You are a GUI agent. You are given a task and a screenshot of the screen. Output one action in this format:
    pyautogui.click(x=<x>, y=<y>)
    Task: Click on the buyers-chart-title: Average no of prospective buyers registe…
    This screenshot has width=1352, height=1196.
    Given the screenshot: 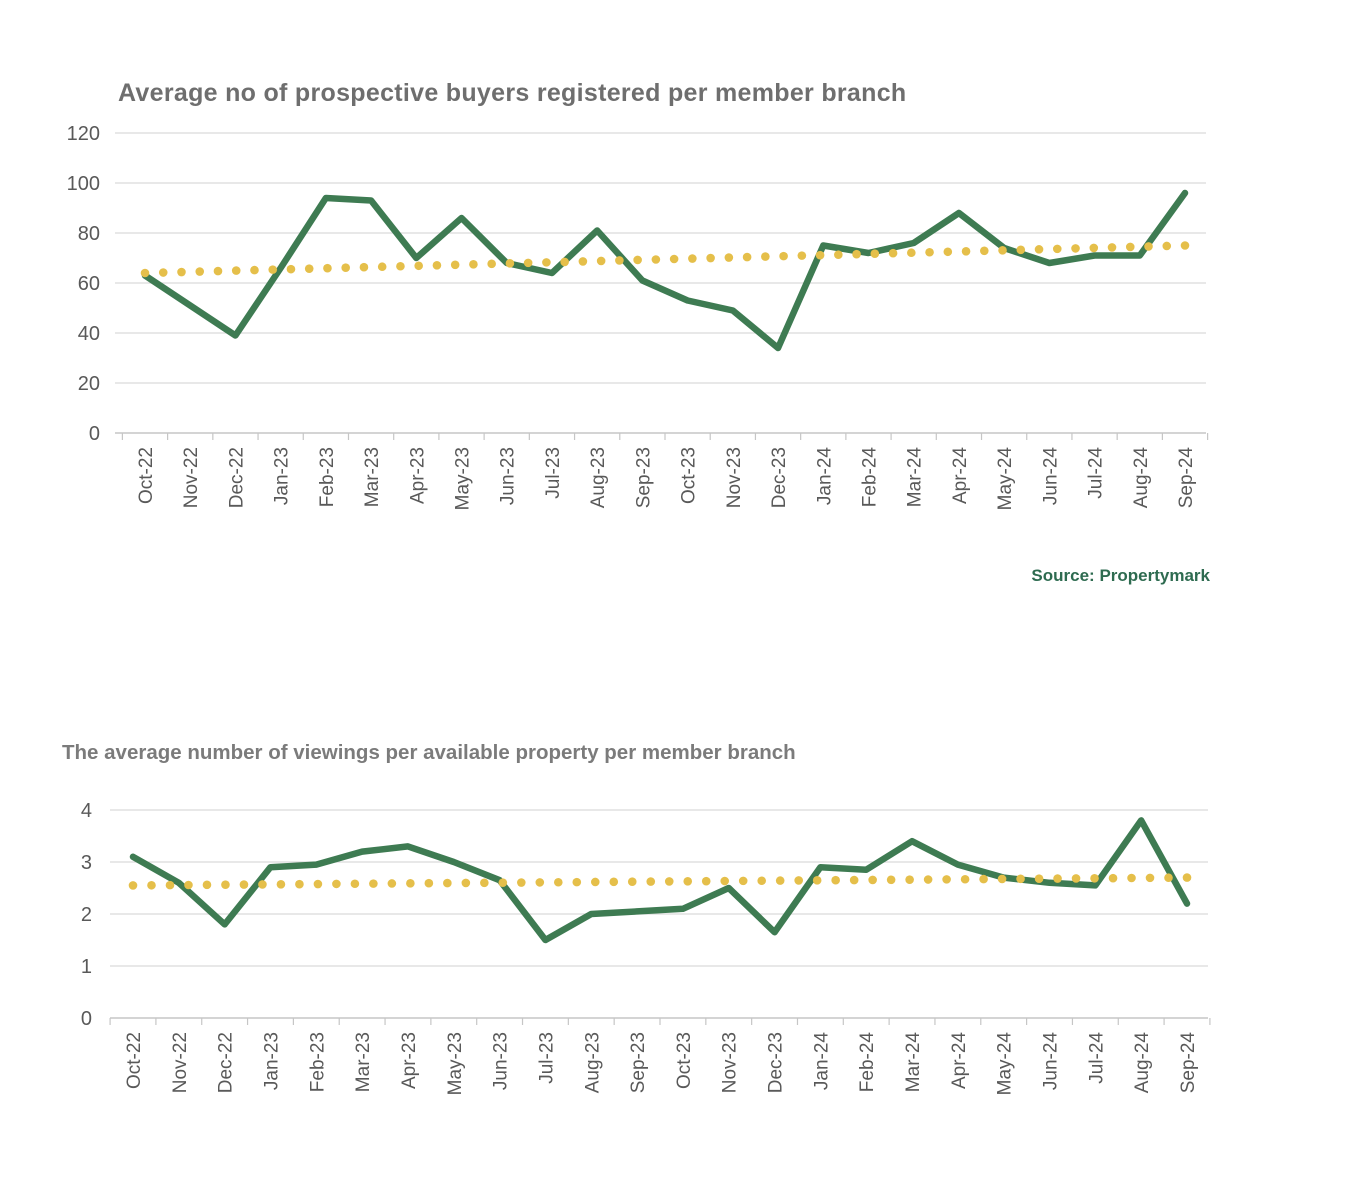 What is the action you would take?
    pyautogui.click(x=512, y=92)
    